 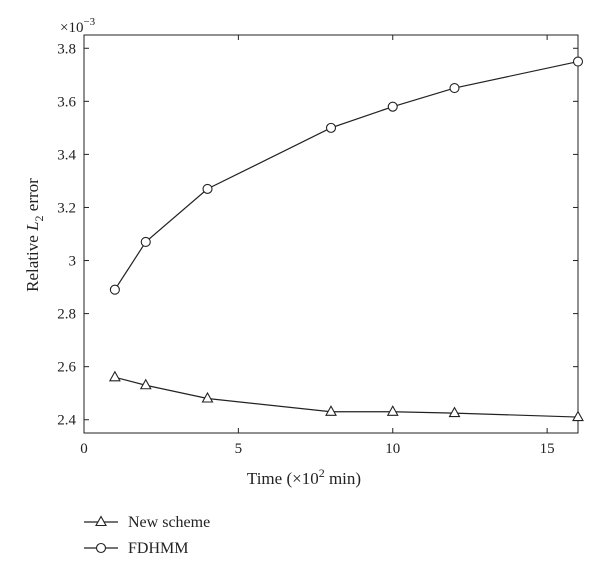 What do you see at coordinates (73, 262) in the screenshot?
I see `y-tick-label: 3` at bounding box center [73, 262].